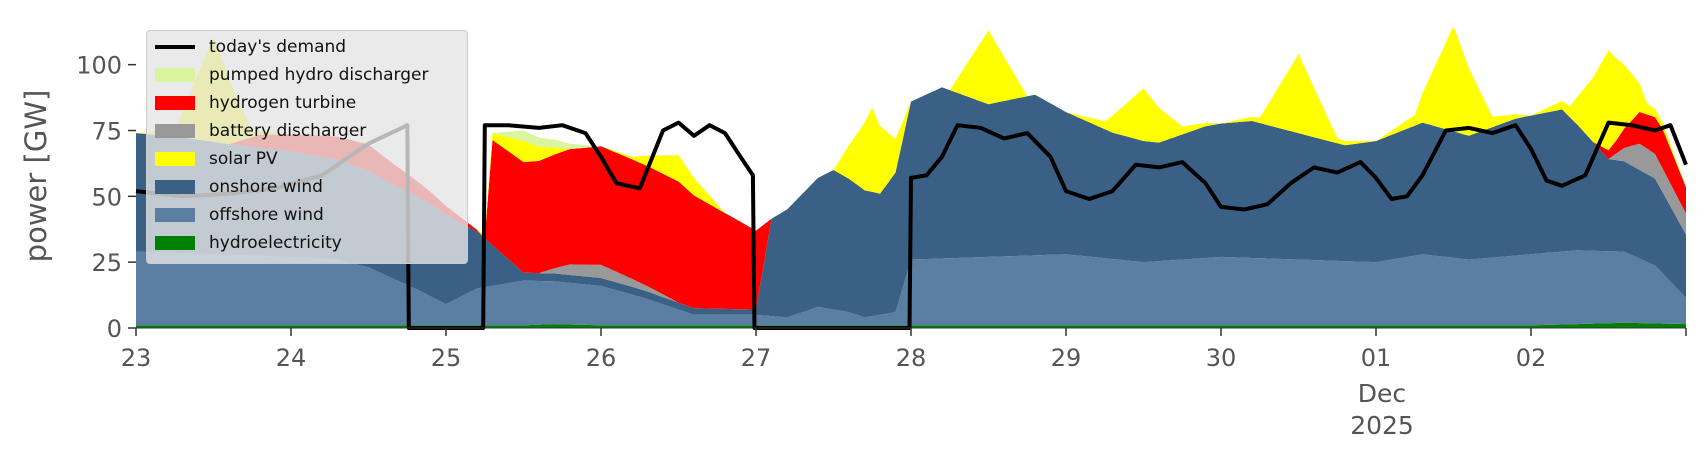  Describe the element at coordinates (1221, 358) in the screenshot. I see `x-tick-label: 30` at that location.